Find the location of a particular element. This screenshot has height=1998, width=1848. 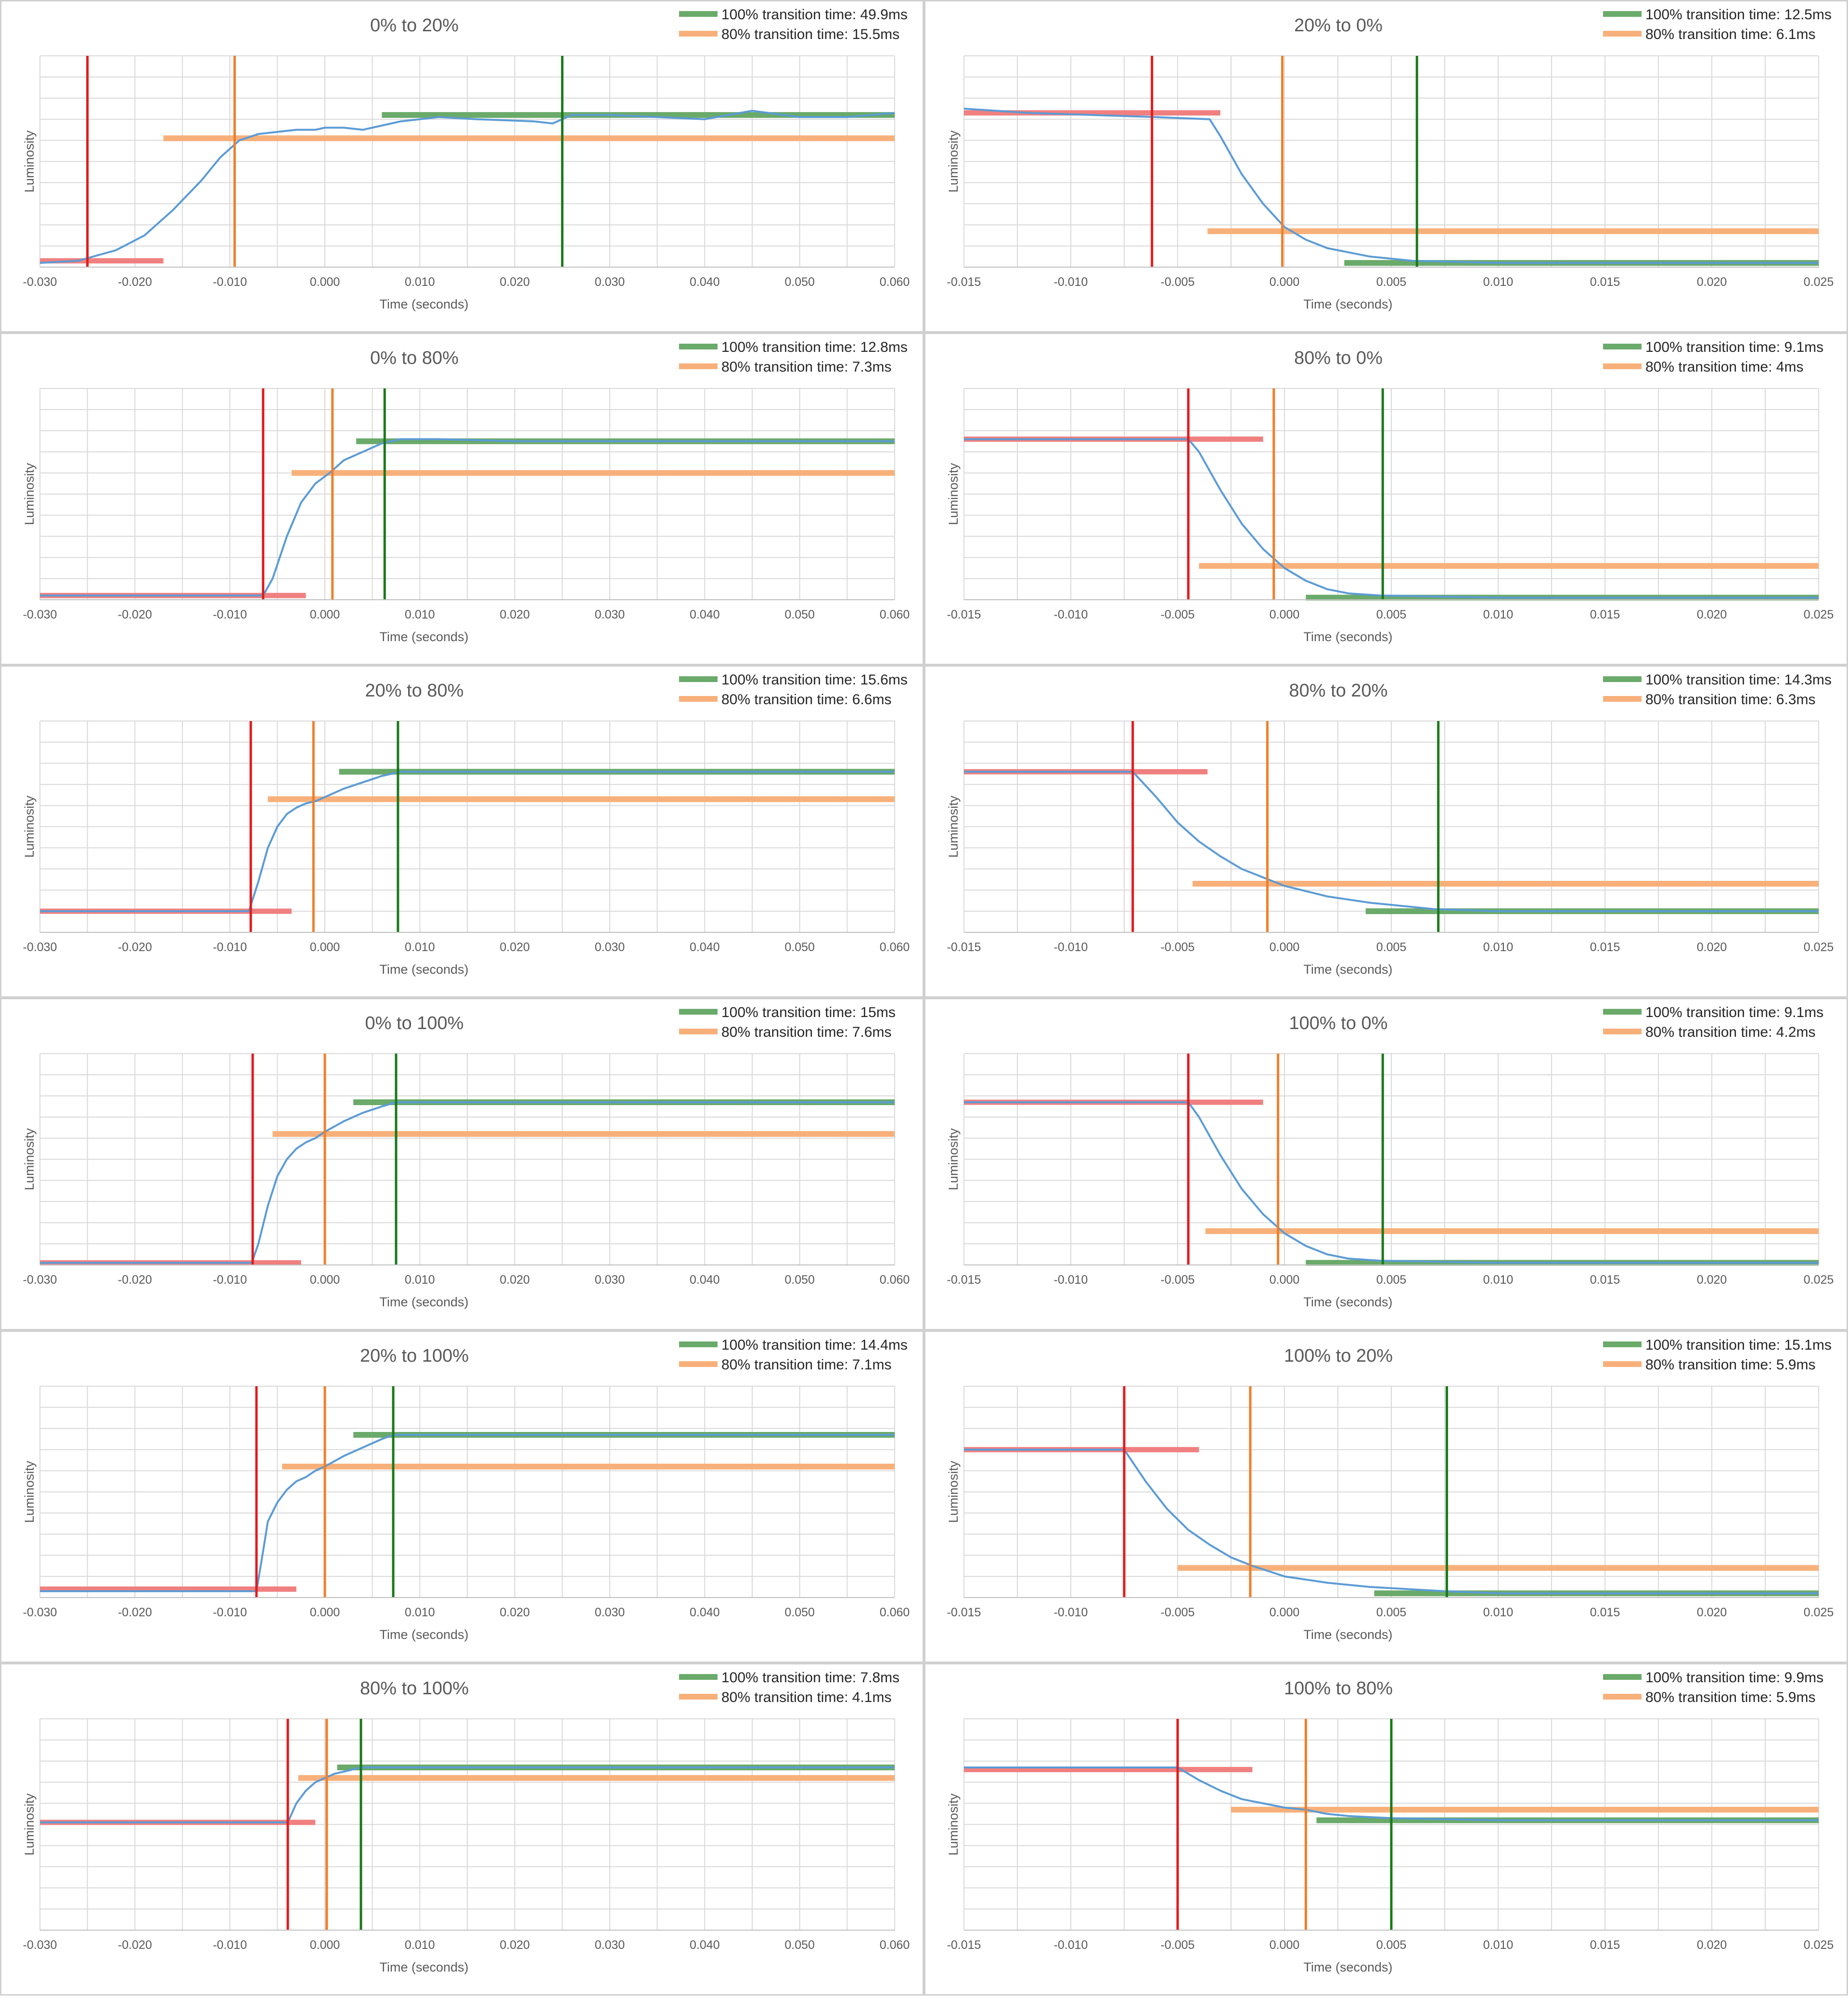

chart-title: 0% to 100% is located at coordinates (414, 1023).